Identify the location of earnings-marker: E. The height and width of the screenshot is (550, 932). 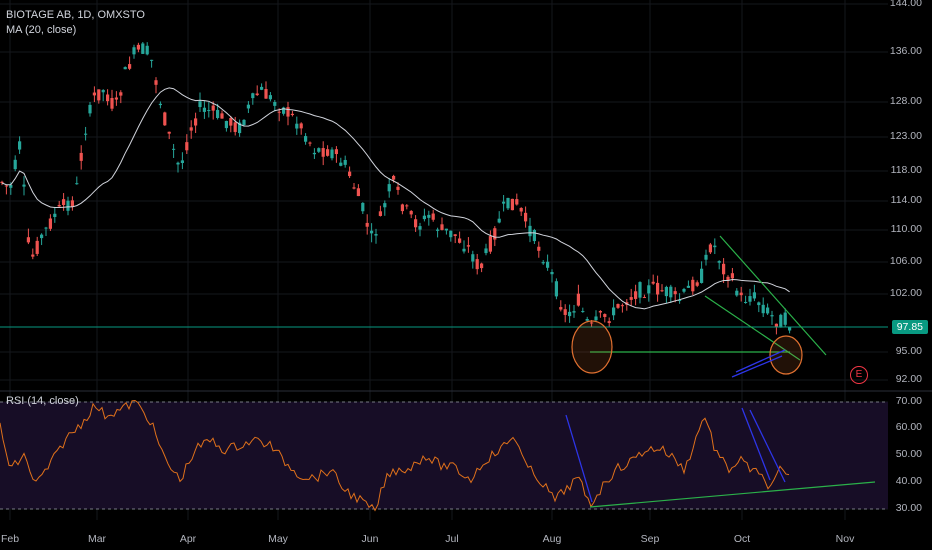
(859, 375).